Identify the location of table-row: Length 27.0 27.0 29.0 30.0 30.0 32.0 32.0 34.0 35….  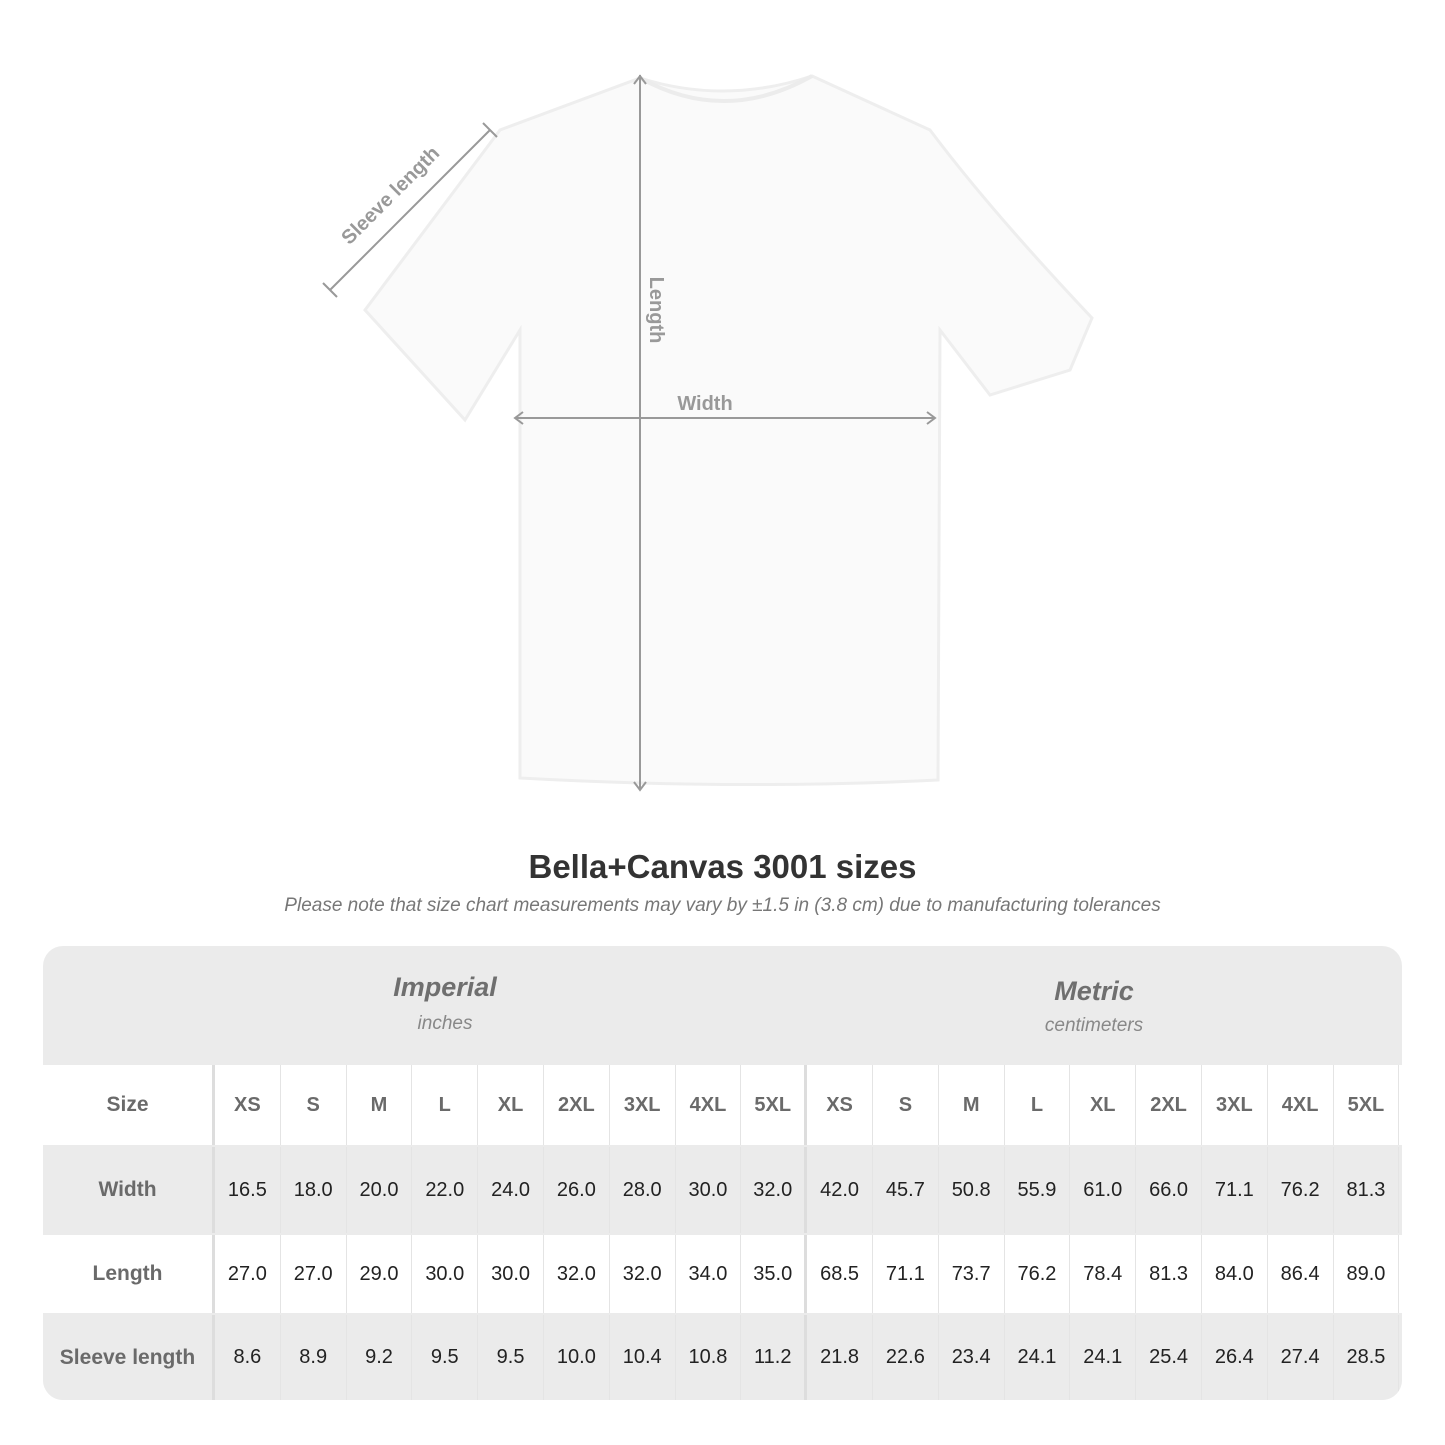
(722, 1274).